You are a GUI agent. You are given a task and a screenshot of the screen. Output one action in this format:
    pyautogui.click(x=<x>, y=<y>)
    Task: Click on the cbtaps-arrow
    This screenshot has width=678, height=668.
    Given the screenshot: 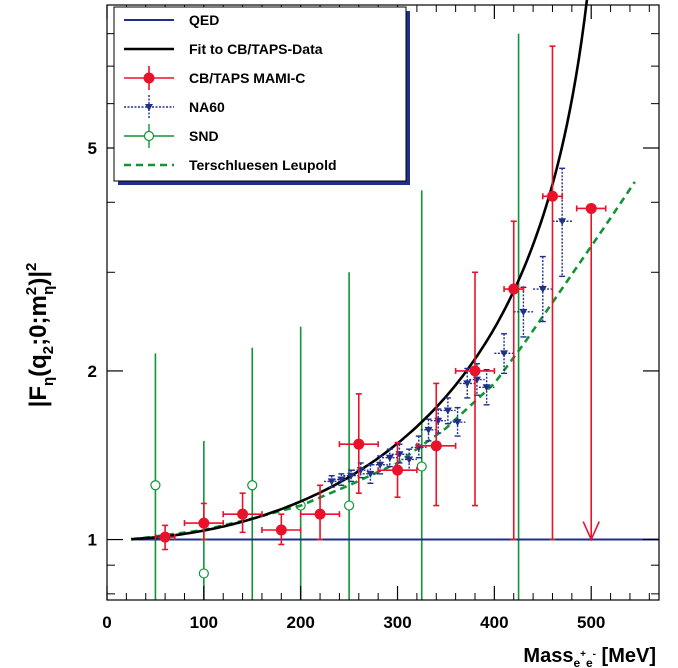 What is the action you would take?
    pyautogui.click(x=591, y=531)
    